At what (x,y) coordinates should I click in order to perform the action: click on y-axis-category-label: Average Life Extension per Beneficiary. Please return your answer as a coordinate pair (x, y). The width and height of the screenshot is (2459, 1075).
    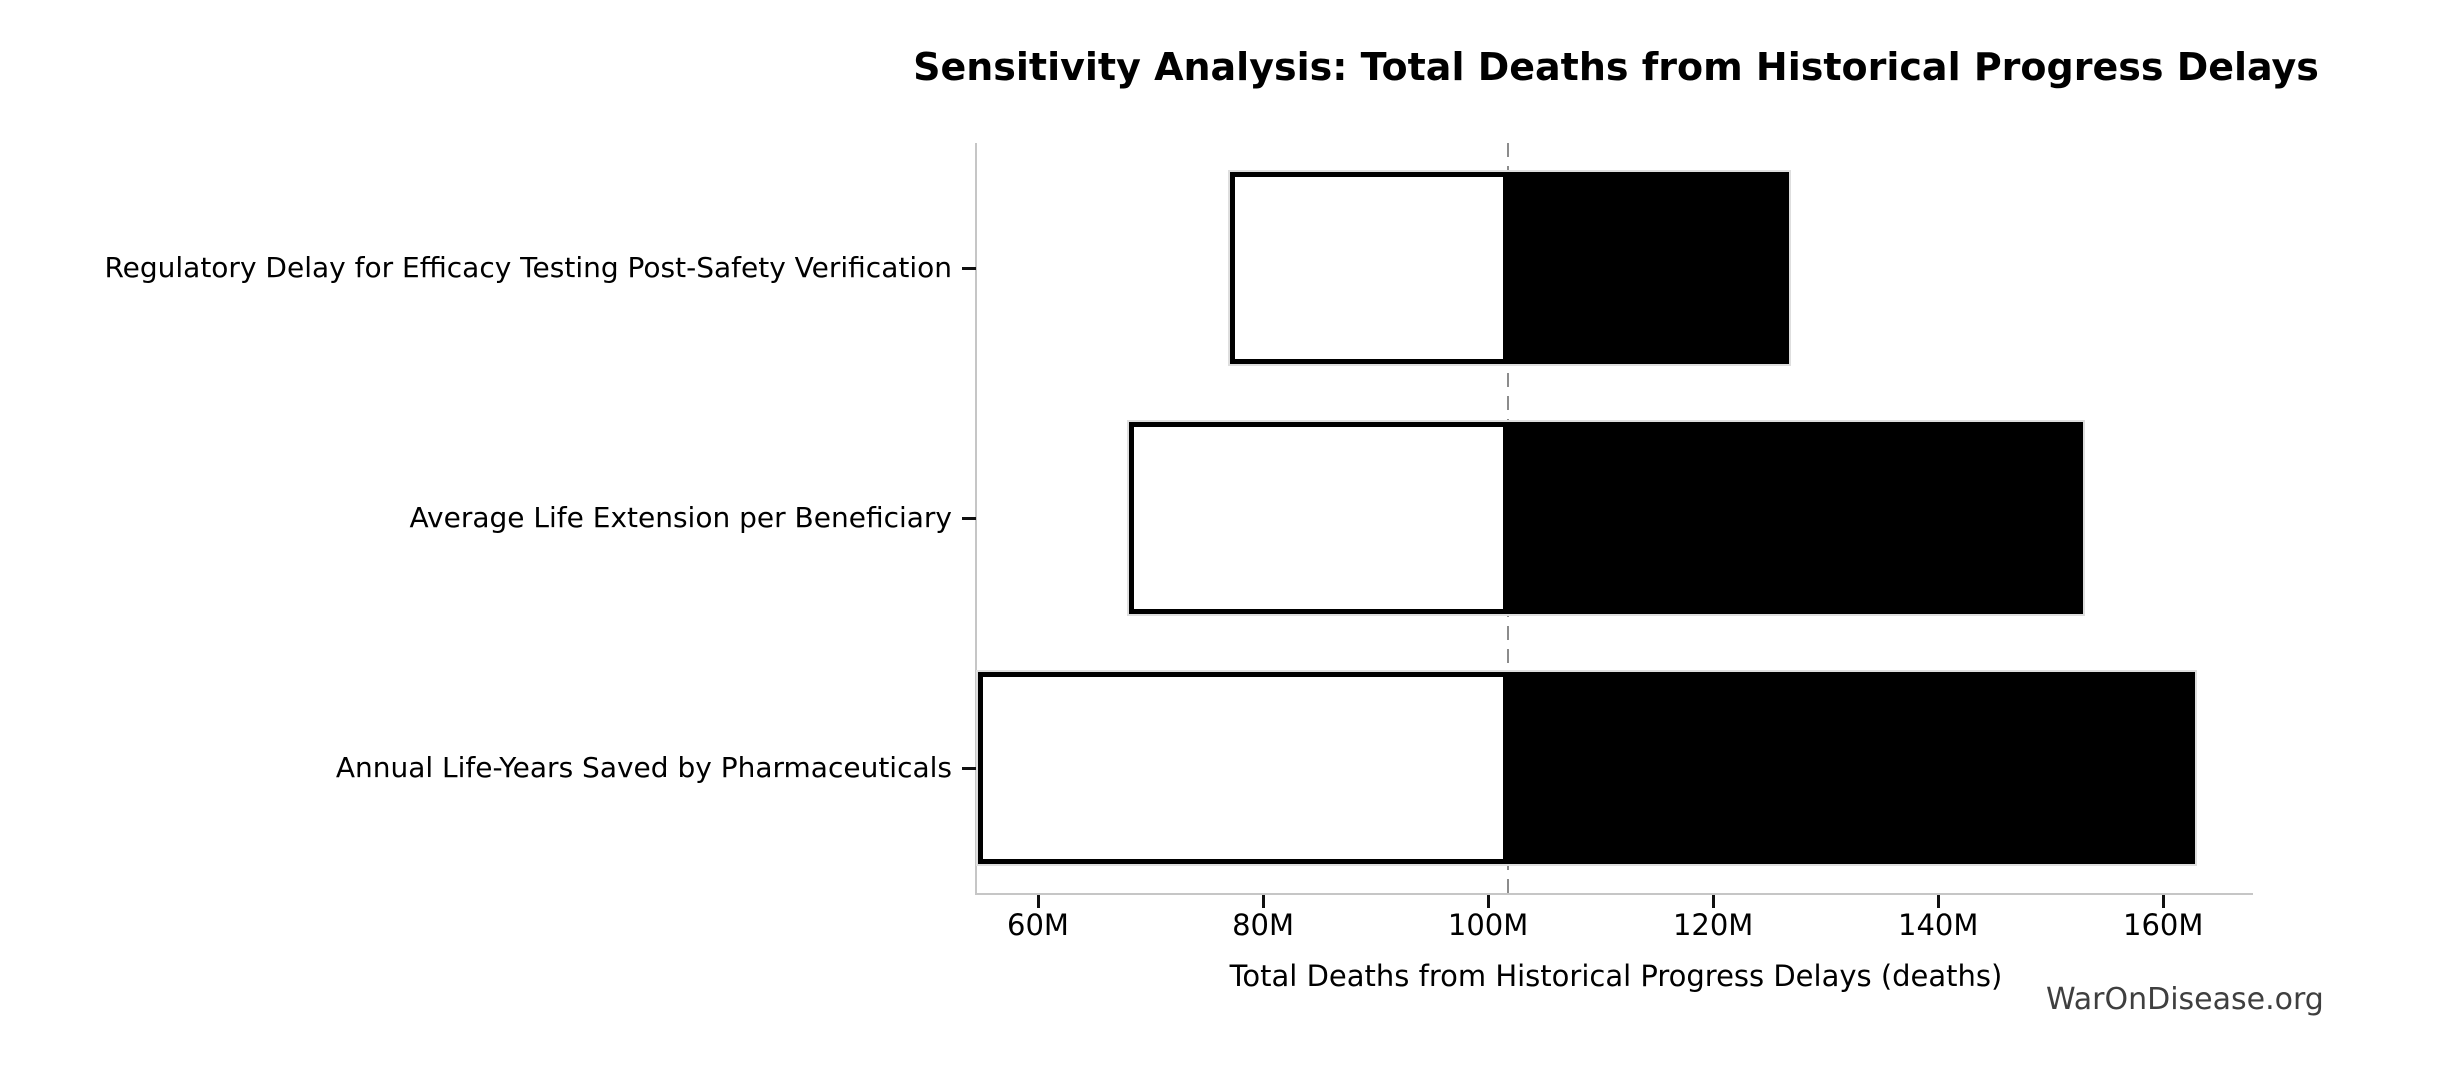
    Looking at the image, I should click on (680, 517).